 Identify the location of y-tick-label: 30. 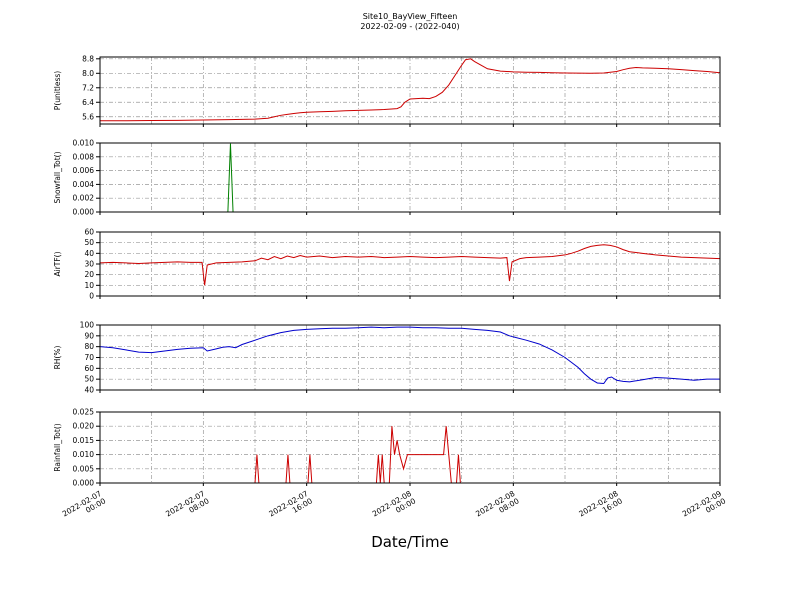
(89, 264).